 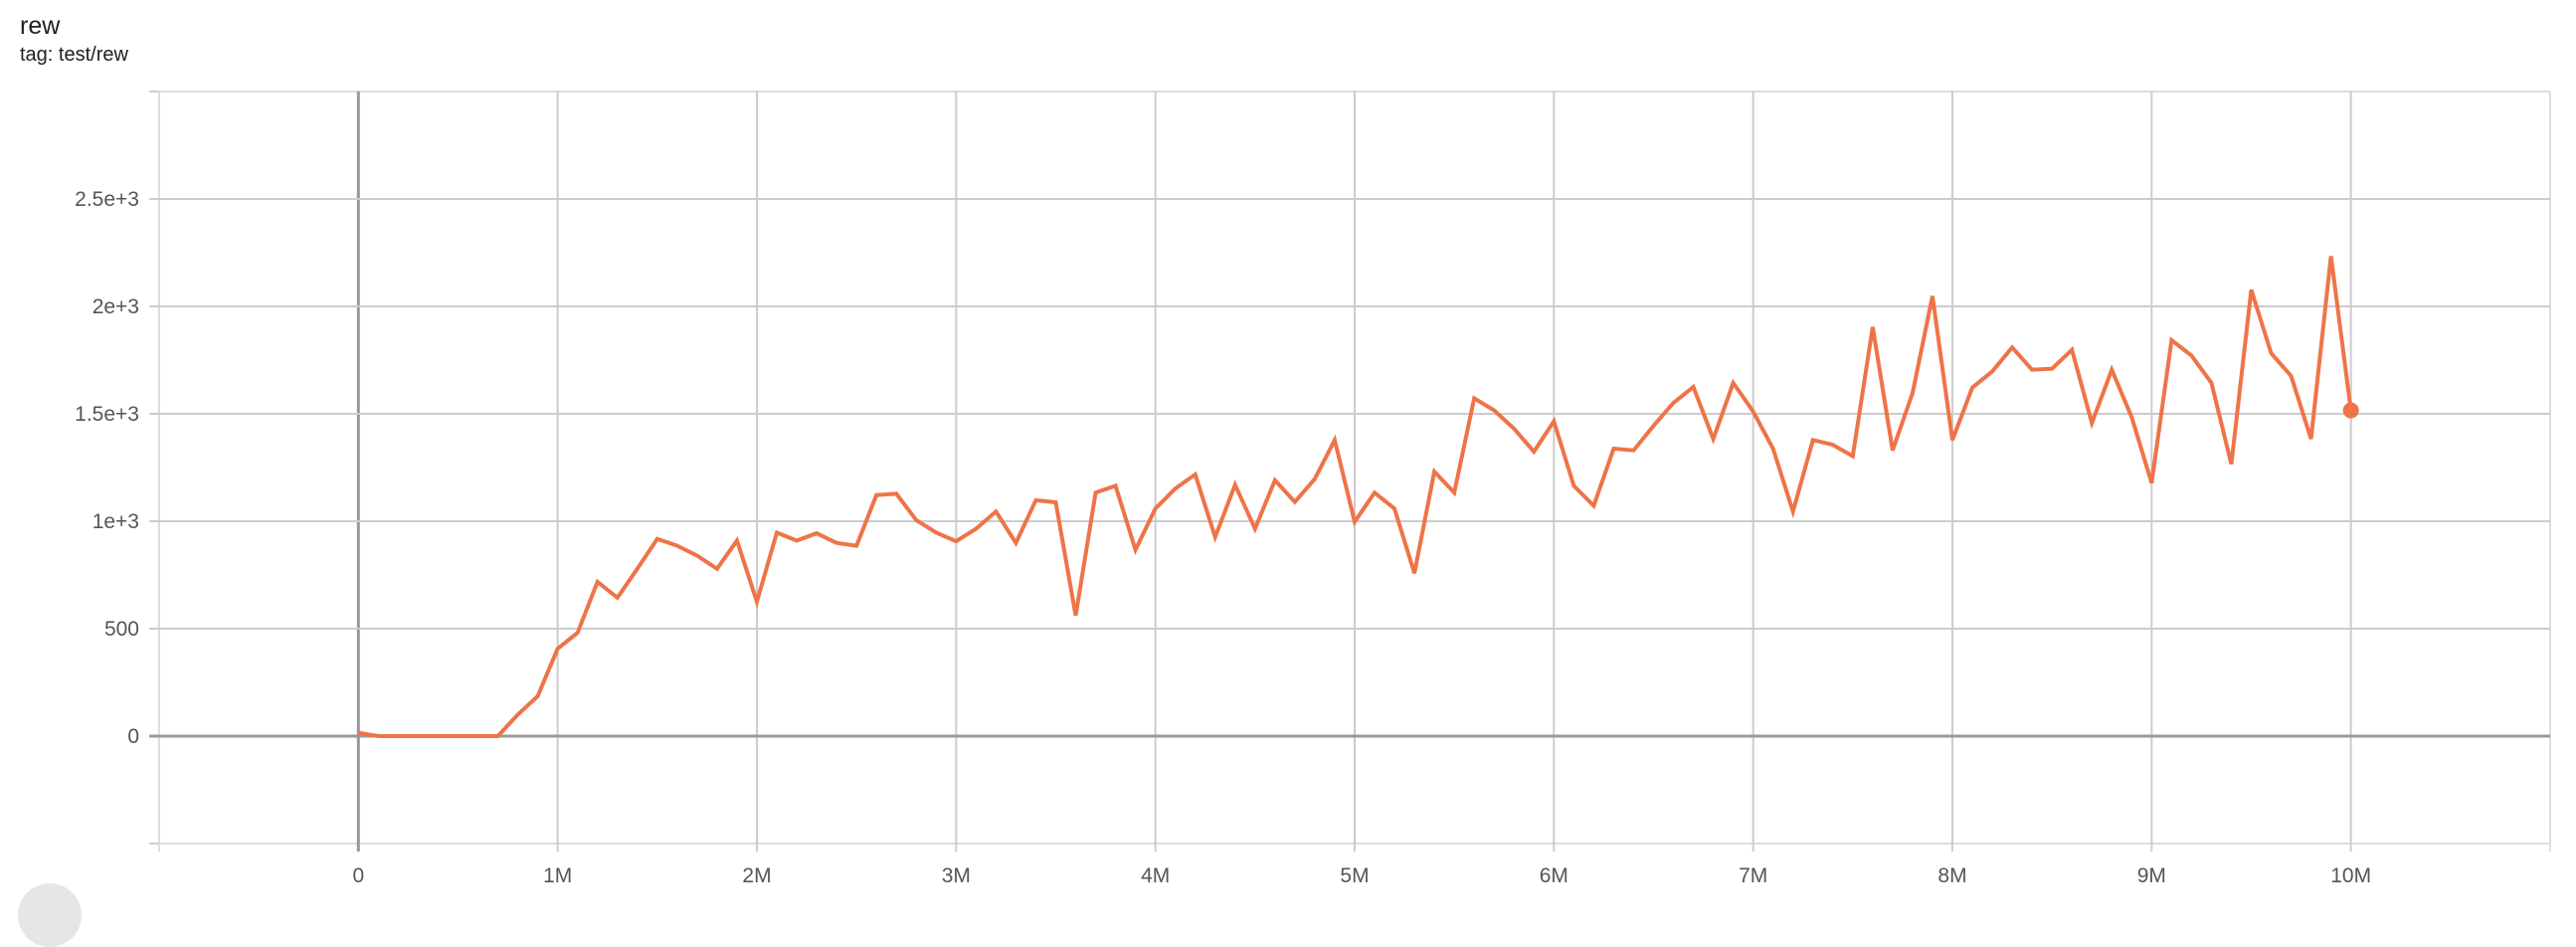 What do you see at coordinates (133, 736) in the screenshot?
I see `y-tick-label: 0` at bounding box center [133, 736].